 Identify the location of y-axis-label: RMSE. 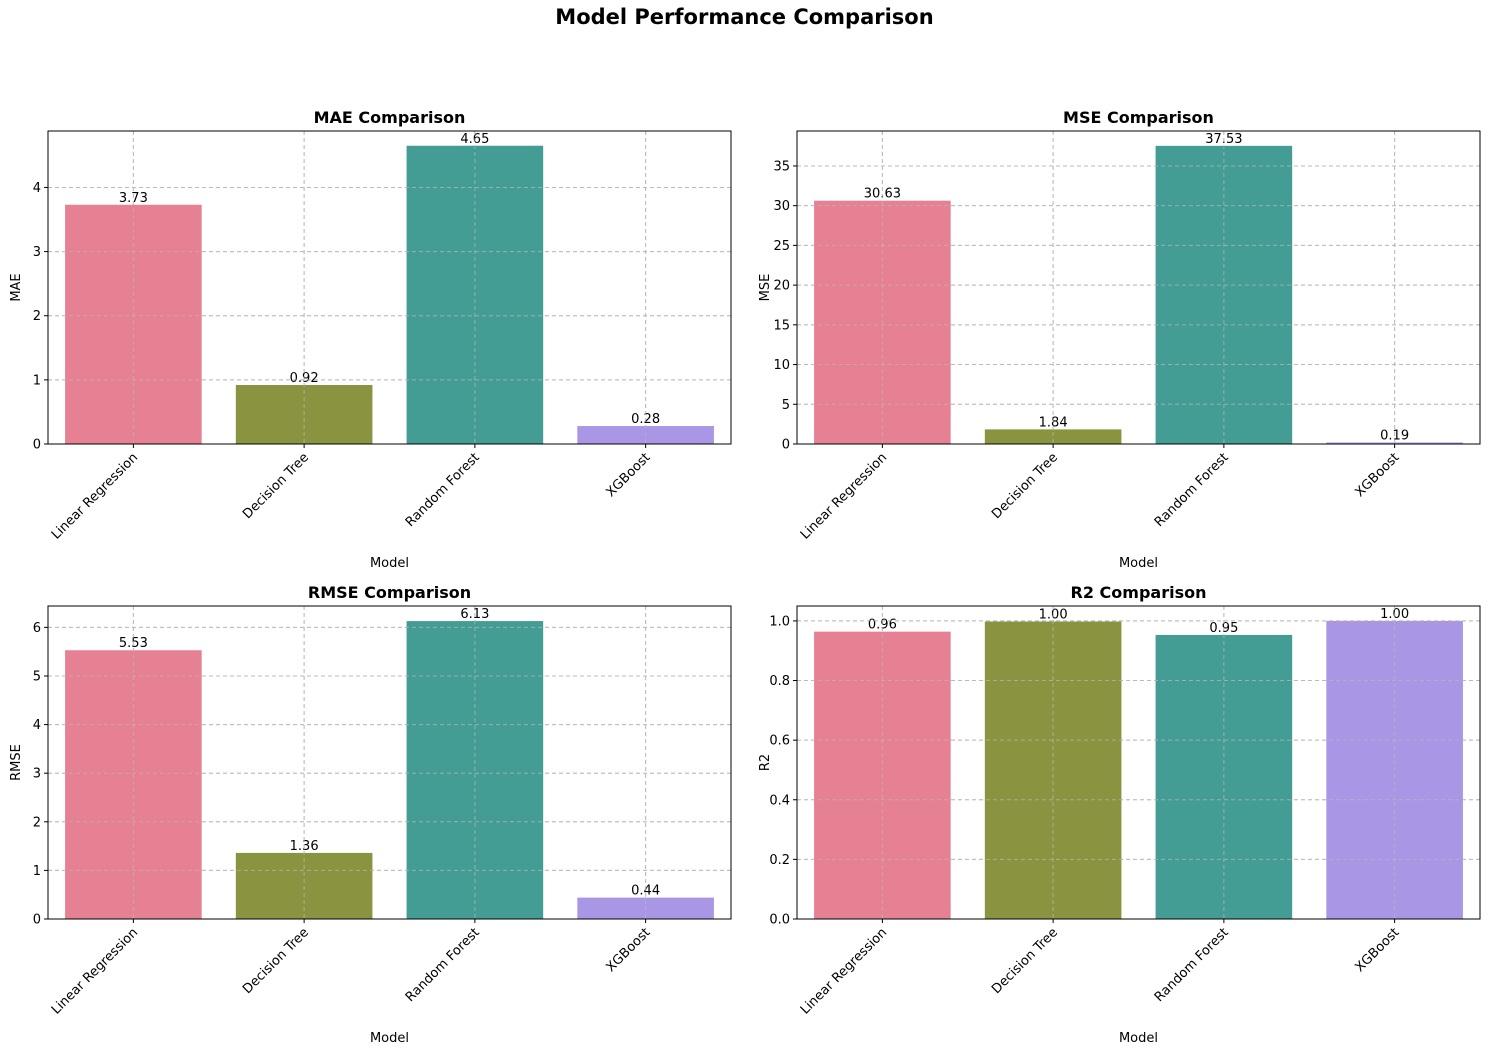
(16, 762).